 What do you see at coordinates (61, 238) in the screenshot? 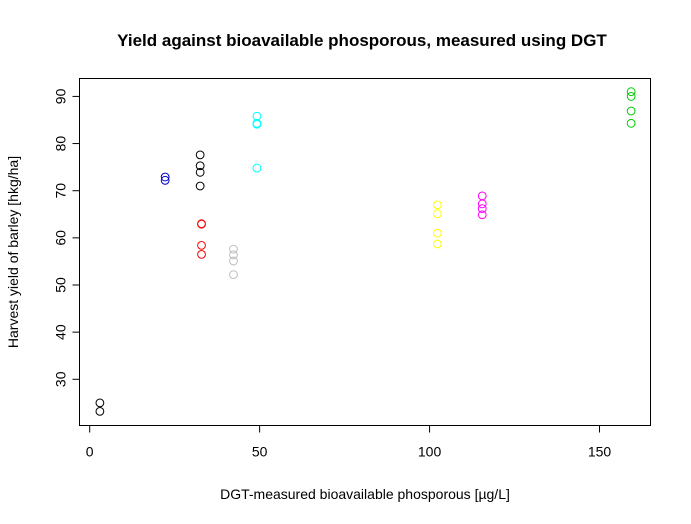
I see `y-tick-label: 60` at bounding box center [61, 238].